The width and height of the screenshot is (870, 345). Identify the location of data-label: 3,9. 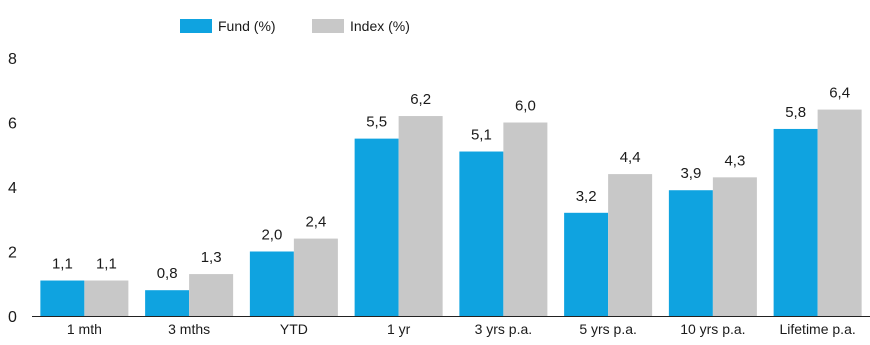
(690, 173).